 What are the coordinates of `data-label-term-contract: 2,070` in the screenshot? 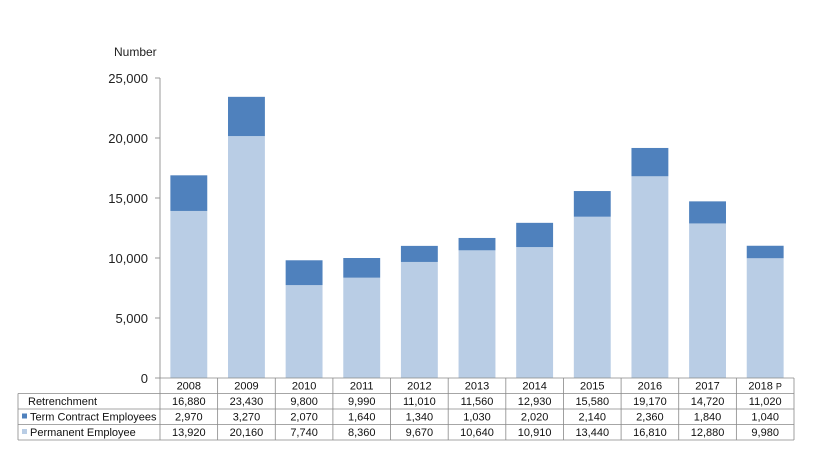 It's located at (304, 418).